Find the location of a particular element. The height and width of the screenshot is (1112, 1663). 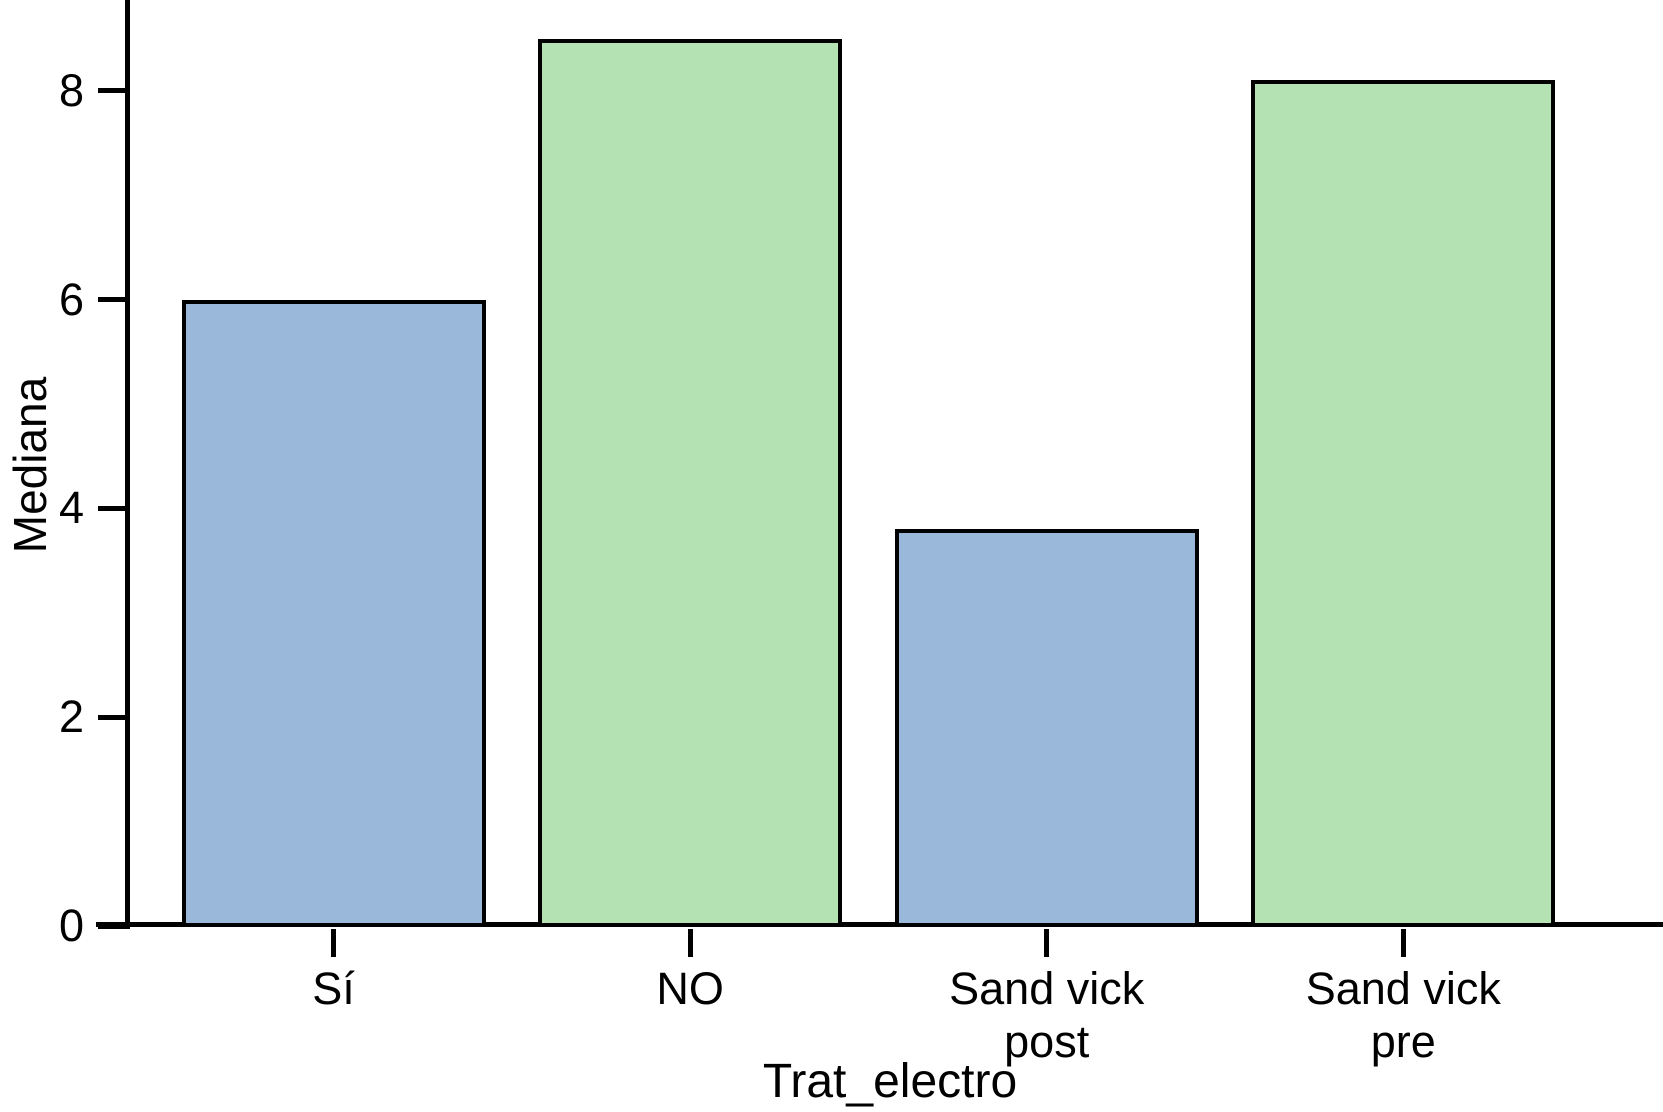

y-tick-label: 2 is located at coordinates (71, 717).